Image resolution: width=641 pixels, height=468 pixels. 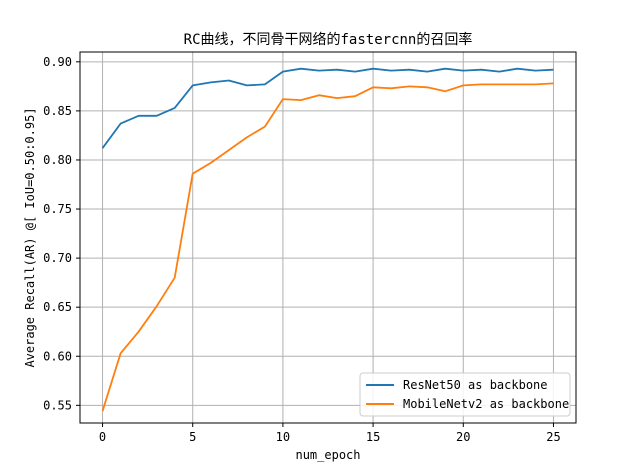 I want to click on legend-box, so click(x=465, y=394).